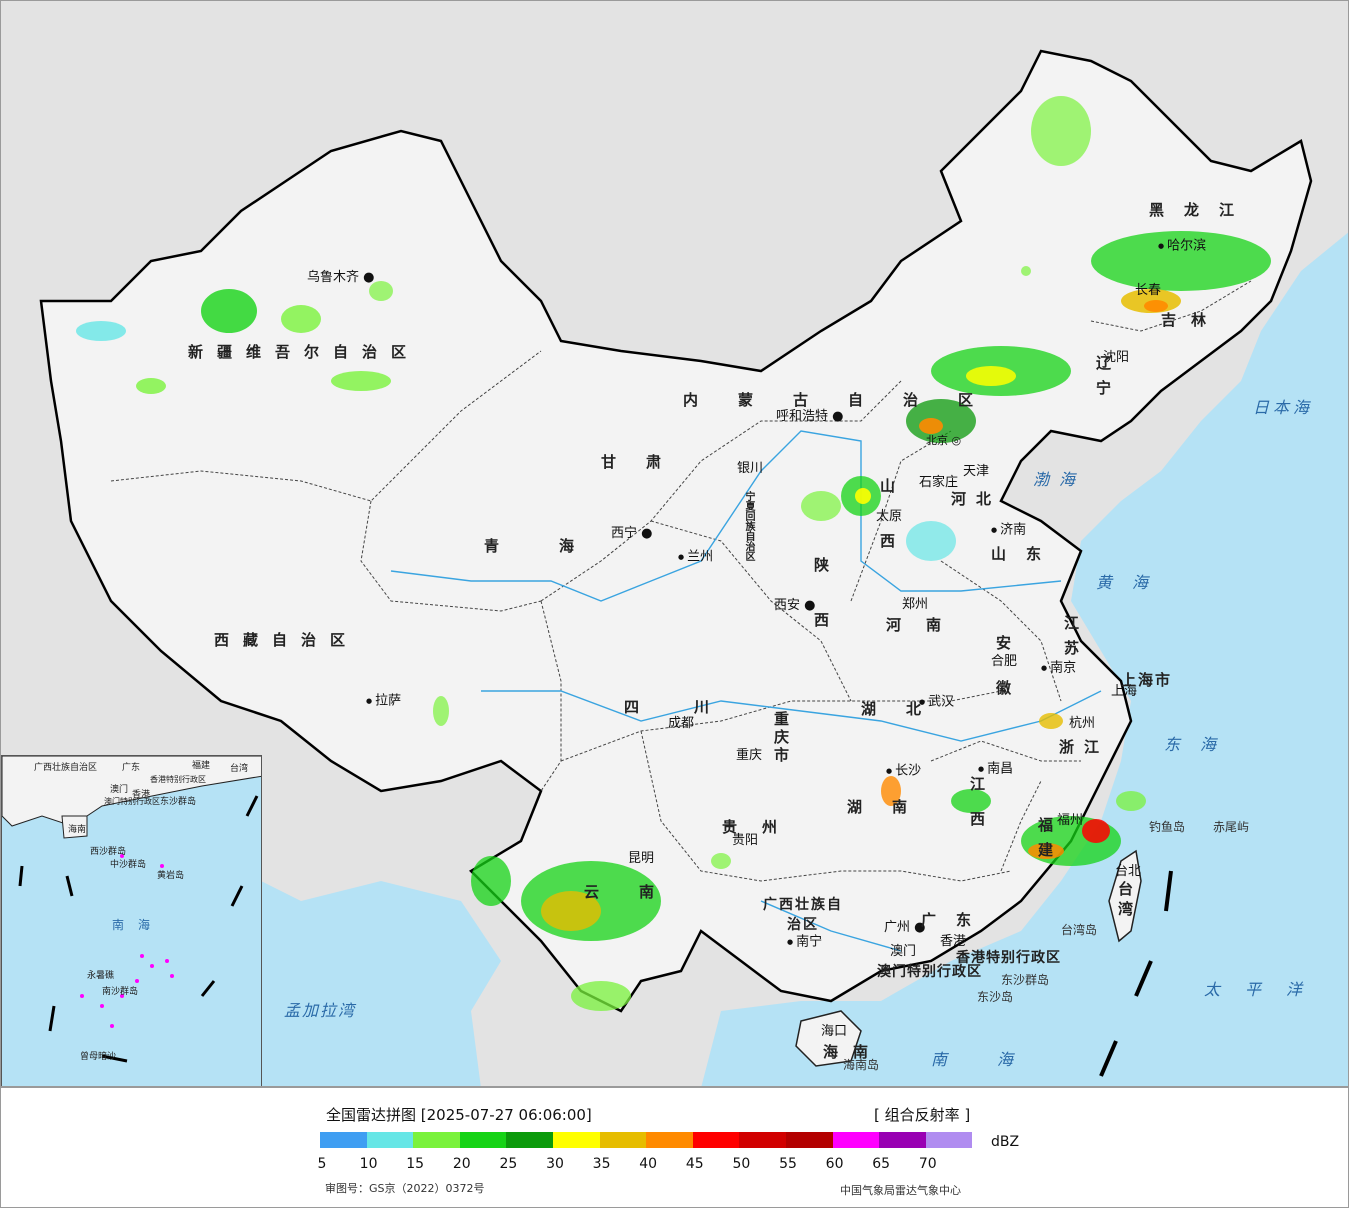 The height and width of the screenshot is (1208, 1349). Describe the element at coordinates (559, 546) in the screenshot. I see `province-qinghai: 青海` at that location.